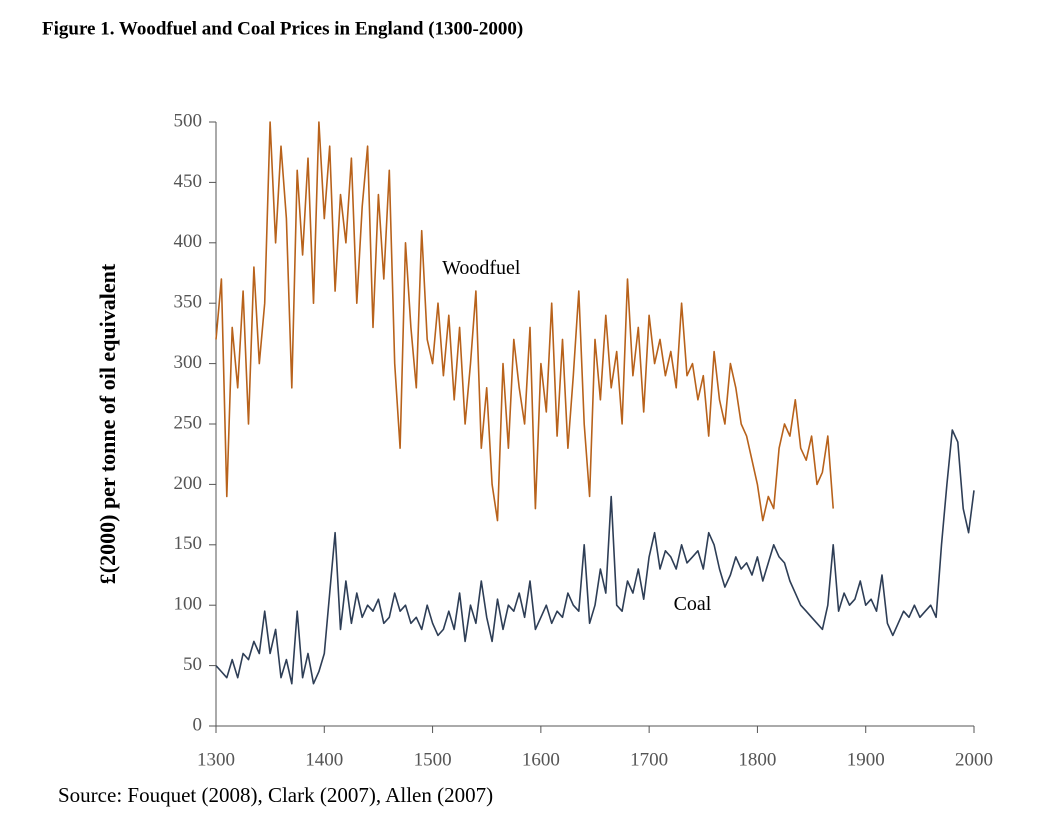  Describe the element at coordinates (866, 759) in the screenshot. I see `x-tick-label: 1900` at that location.